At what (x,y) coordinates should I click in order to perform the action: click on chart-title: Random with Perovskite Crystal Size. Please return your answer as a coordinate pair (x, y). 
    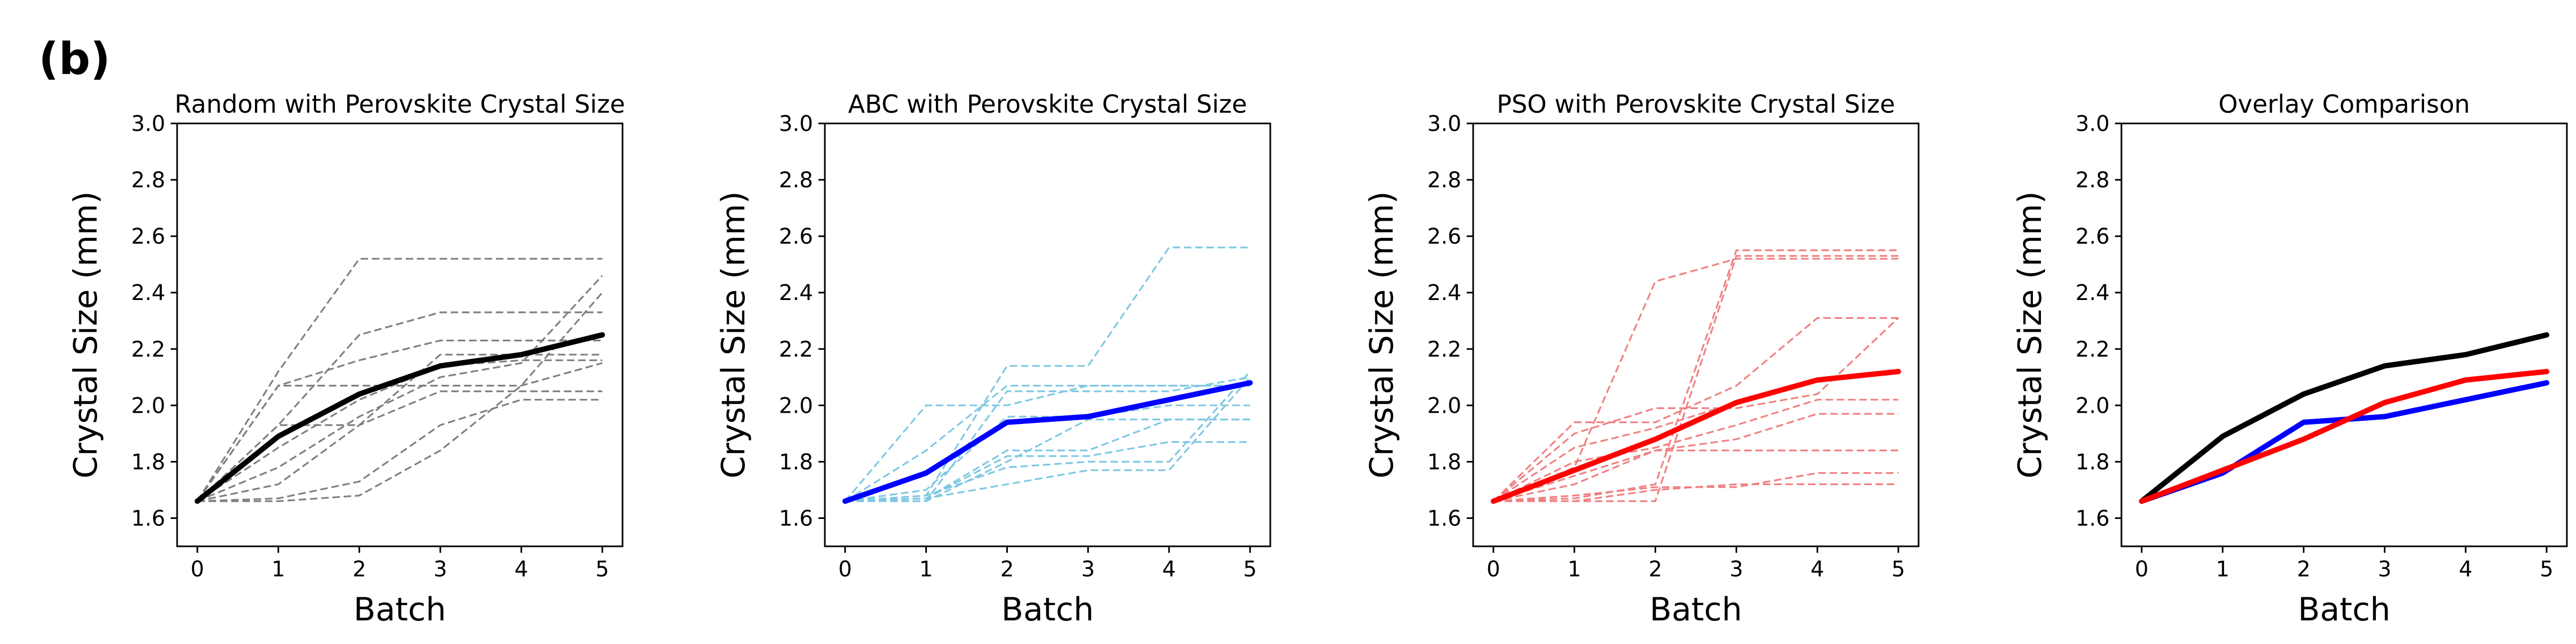
    Looking at the image, I should click on (399, 104).